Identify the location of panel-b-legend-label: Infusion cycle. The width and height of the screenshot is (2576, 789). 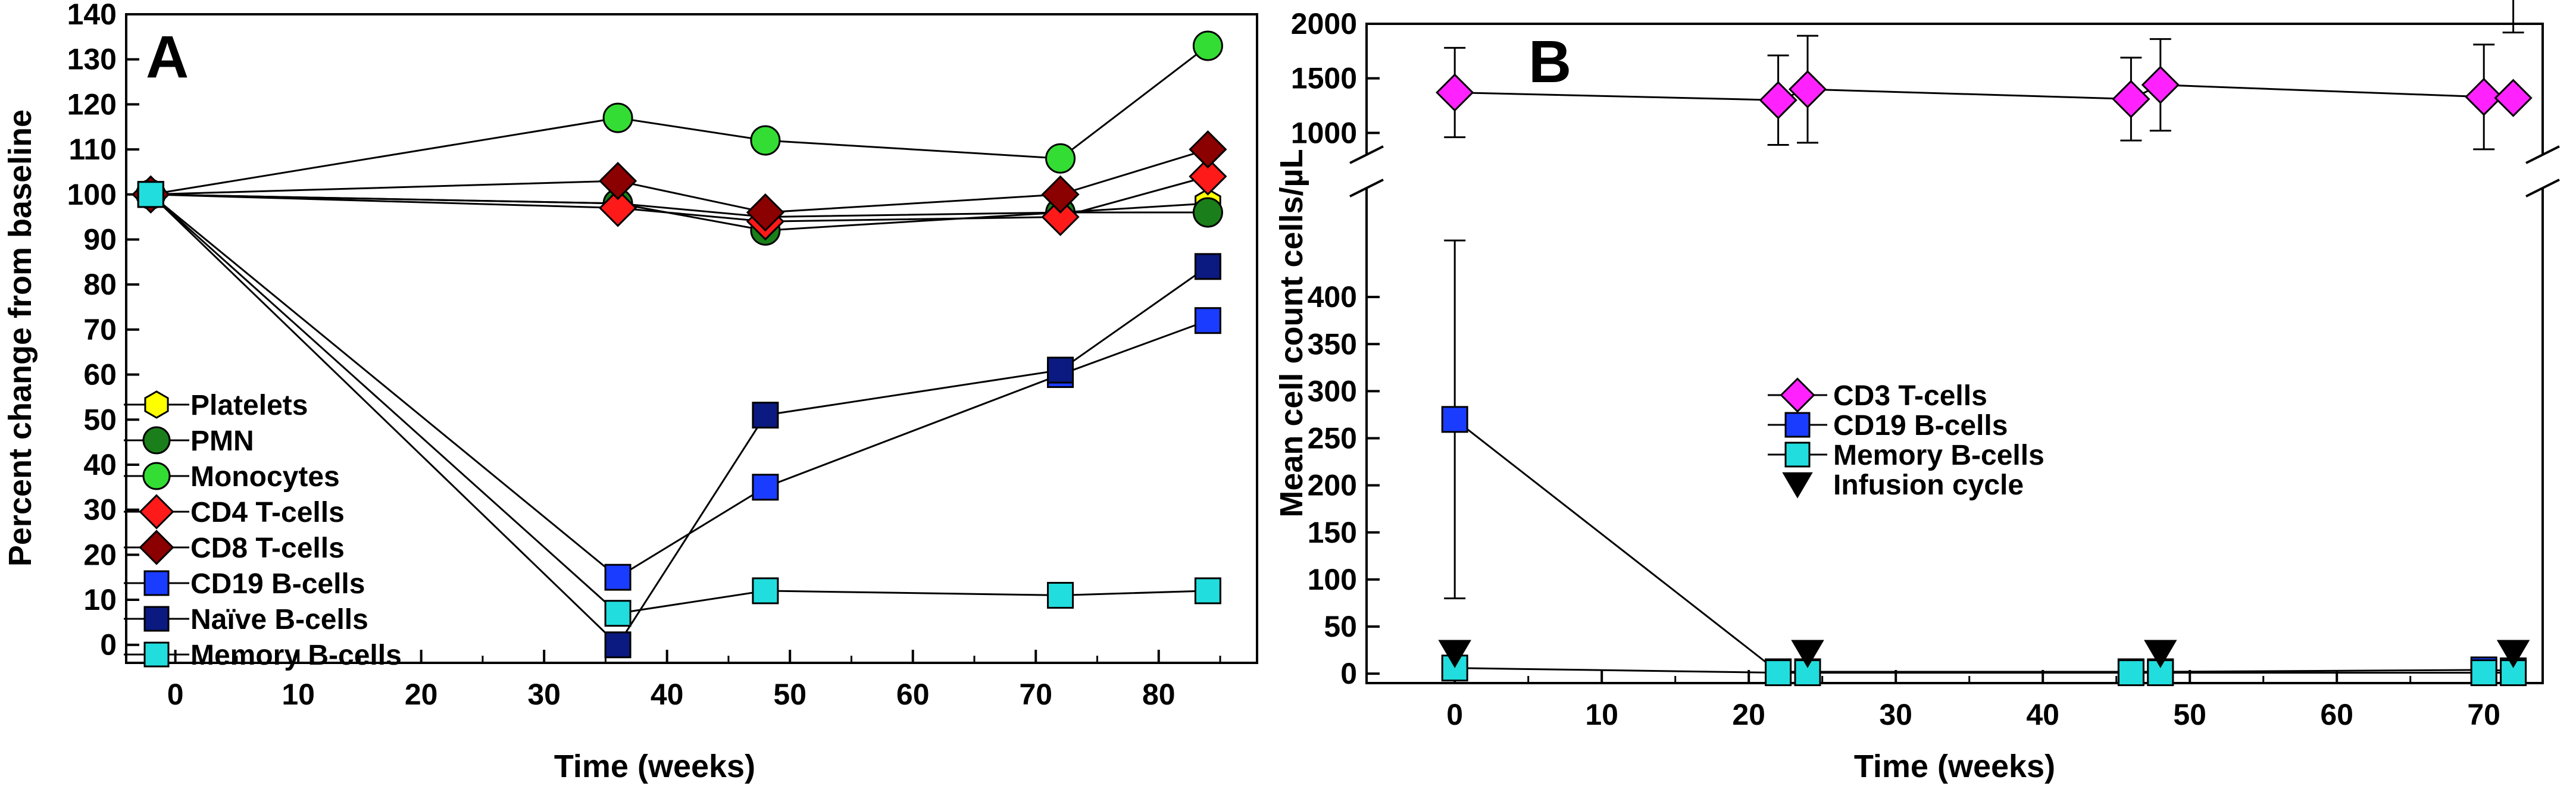
(1928, 485).